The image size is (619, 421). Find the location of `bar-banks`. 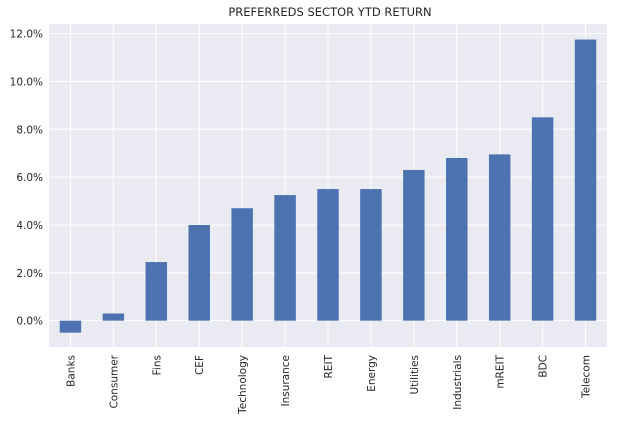

bar-banks is located at coordinates (70, 326).